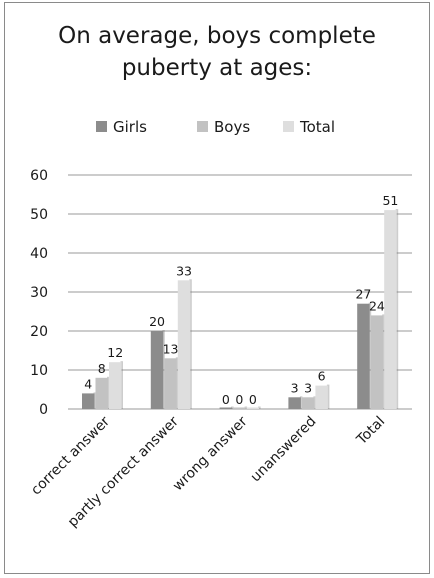 Image resolution: width=434 pixels, height=578 pixels. I want to click on y-axis: 0 10 20 30 40 50 60, so click(39, 293).